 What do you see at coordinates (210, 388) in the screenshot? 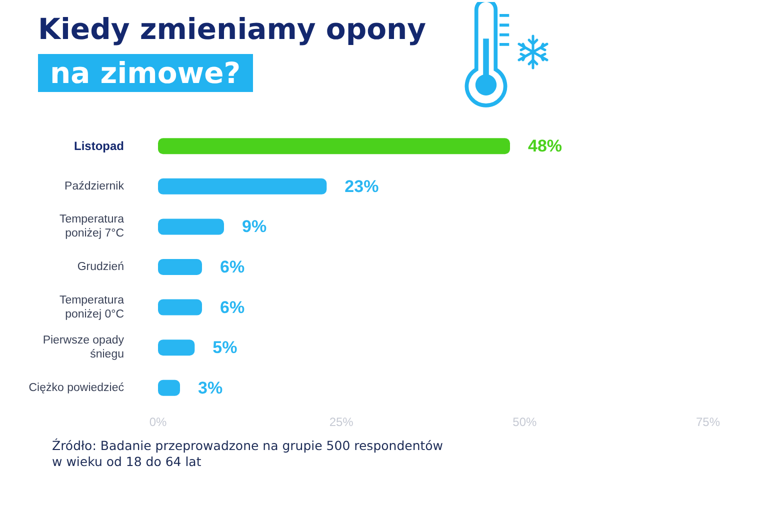
I see `data-label: 3%` at bounding box center [210, 388].